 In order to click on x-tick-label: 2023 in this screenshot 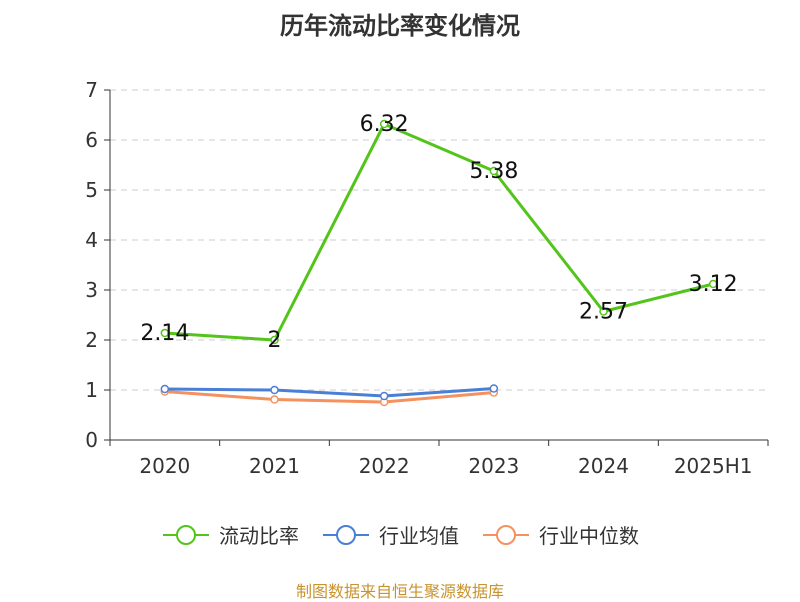, I will do `click(493, 466)`.